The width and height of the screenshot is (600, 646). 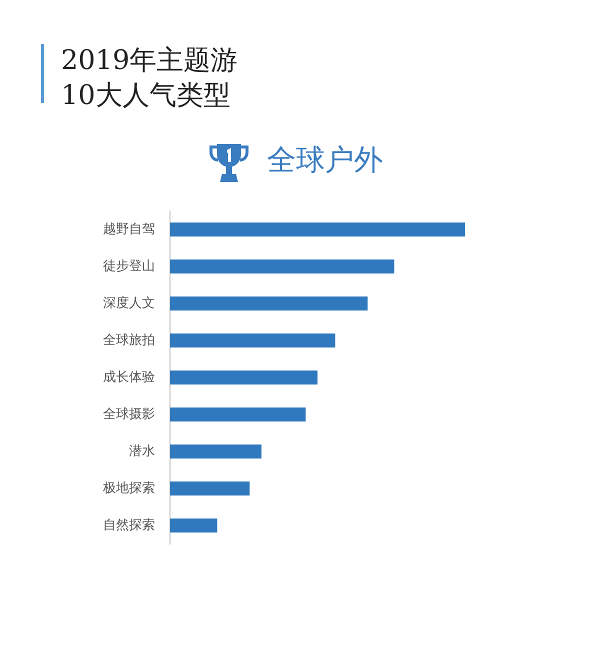 I want to click on y-tick-label: 潜水, so click(x=142, y=451).